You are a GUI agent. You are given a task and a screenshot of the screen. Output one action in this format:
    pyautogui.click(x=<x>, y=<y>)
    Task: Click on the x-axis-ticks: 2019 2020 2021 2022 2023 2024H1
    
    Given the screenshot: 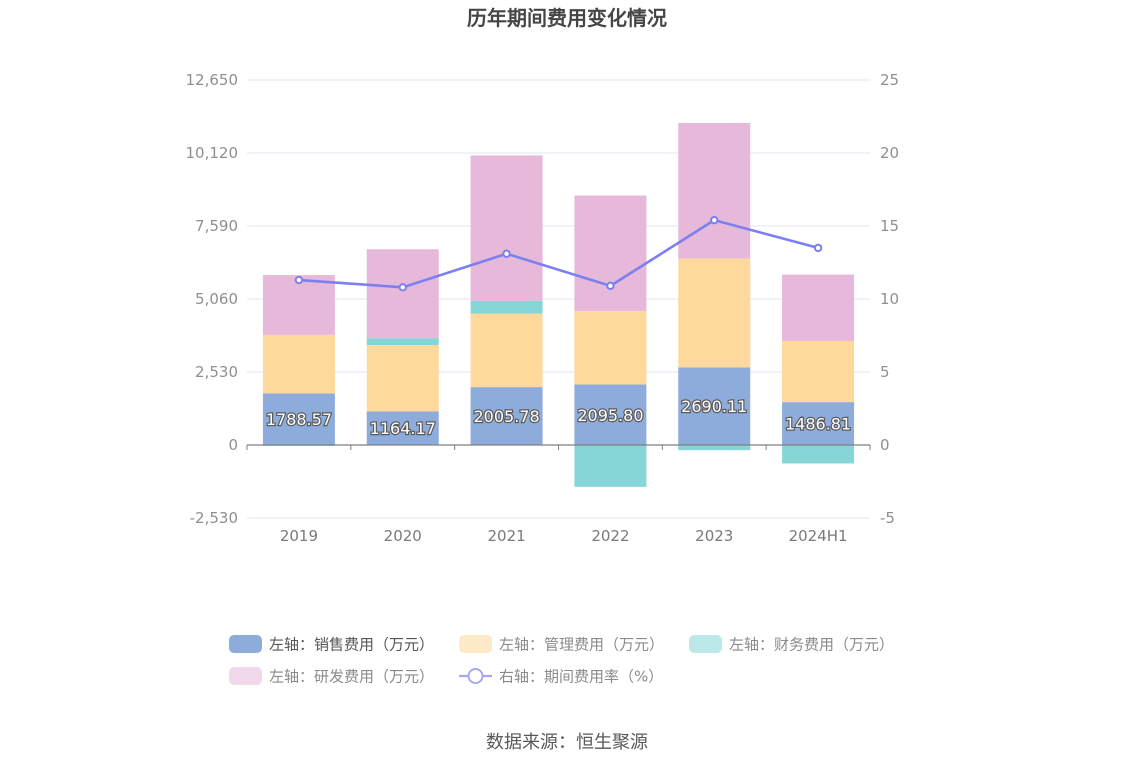 What is the action you would take?
    pyautogui.click(x=564, y=536)
    